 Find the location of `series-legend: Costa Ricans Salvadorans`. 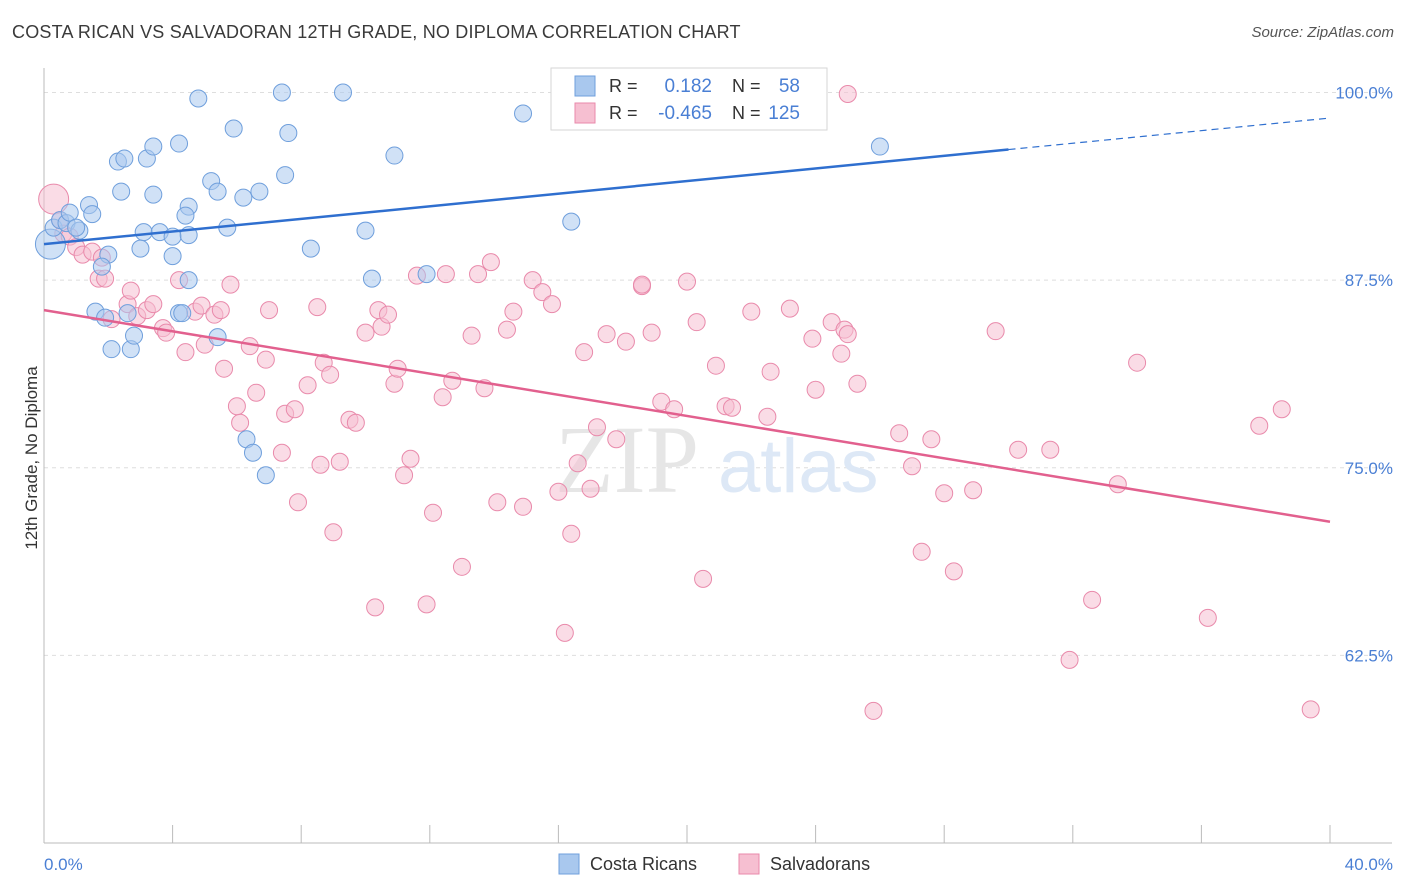

series-legend: Costa Ricans Salvadorans is located at coordinates (714, 864).